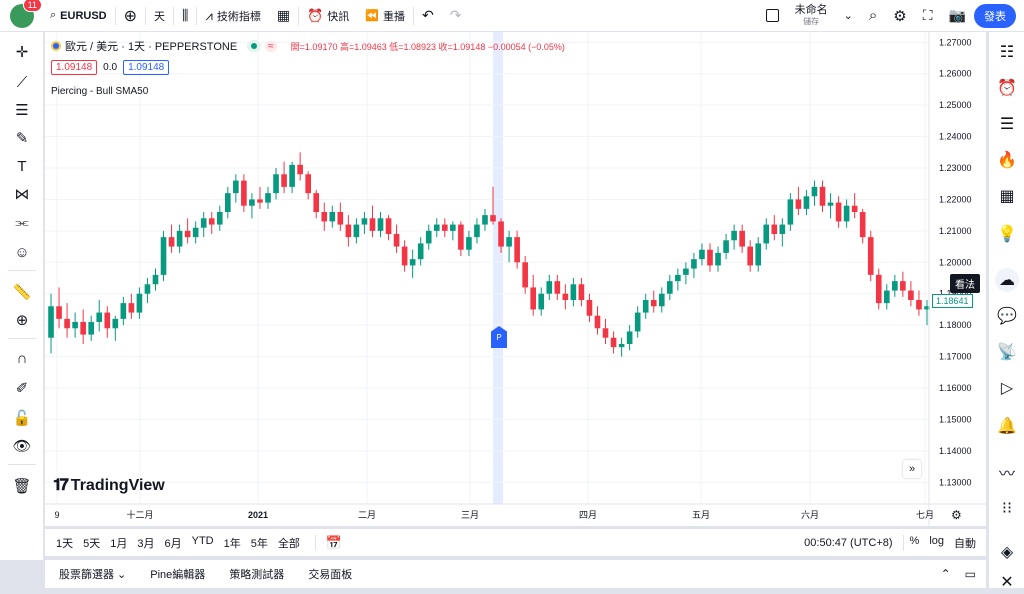  Describe the element at coordinates (257, 575) in the screenshot. I see `bottom-tab: 策略測試器` at that location.